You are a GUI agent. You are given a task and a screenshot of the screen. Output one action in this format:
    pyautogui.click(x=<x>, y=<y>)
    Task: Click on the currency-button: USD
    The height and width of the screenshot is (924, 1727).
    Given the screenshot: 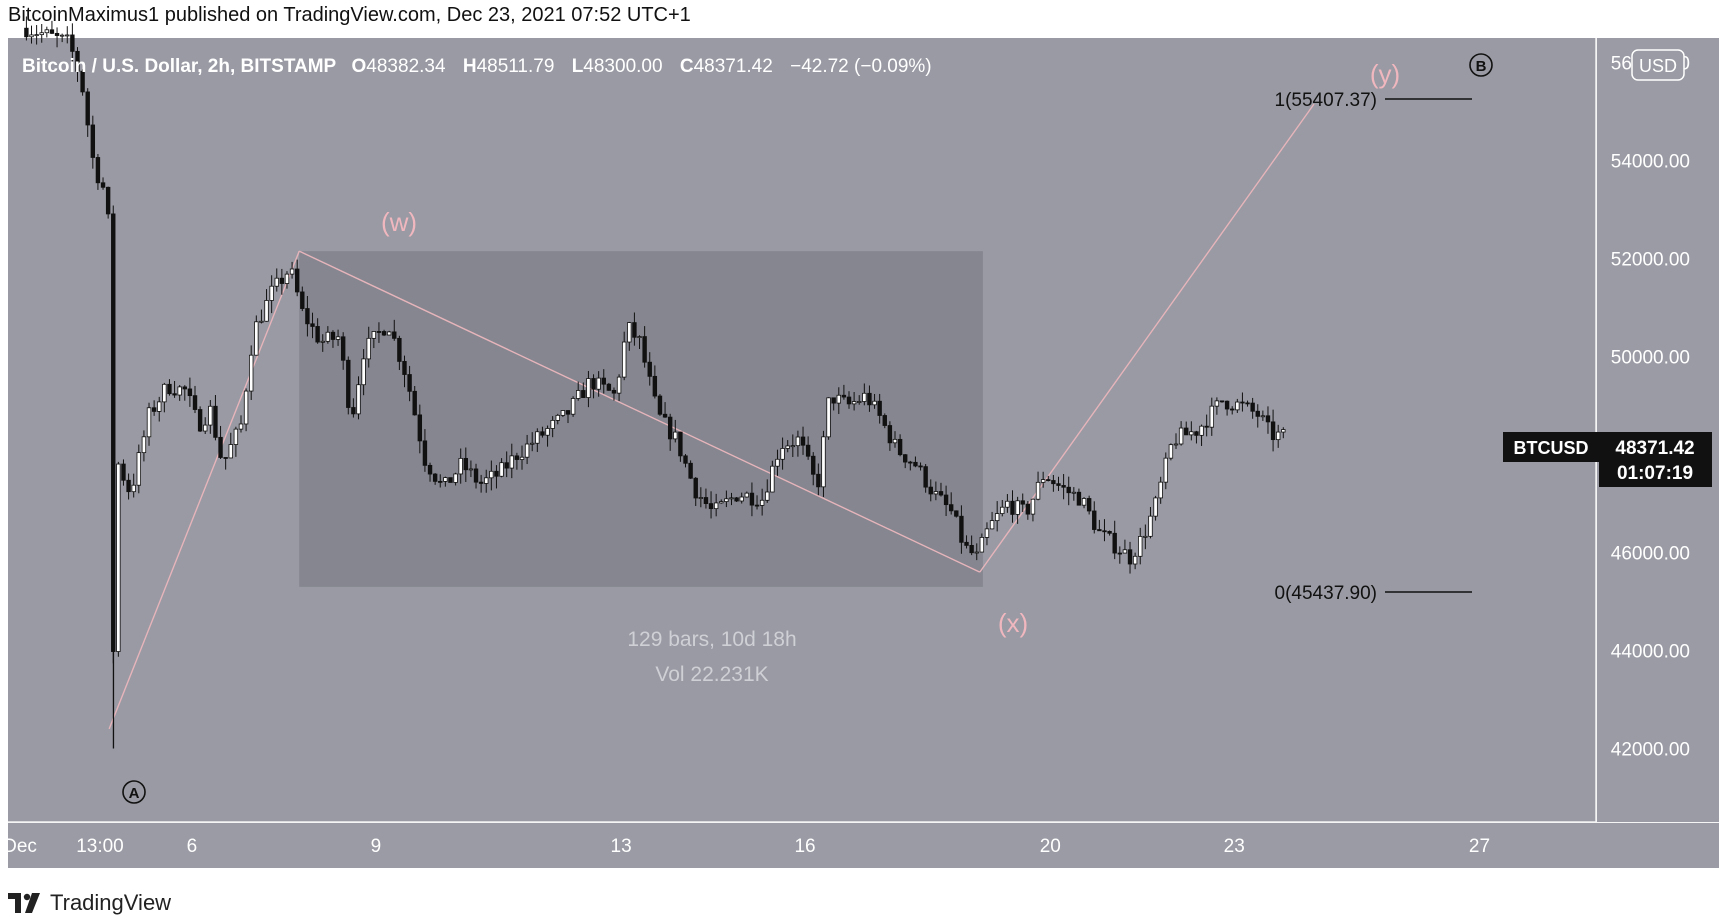 What is the action you would take?
    pyautogui.click(x=1658, y=65)
    